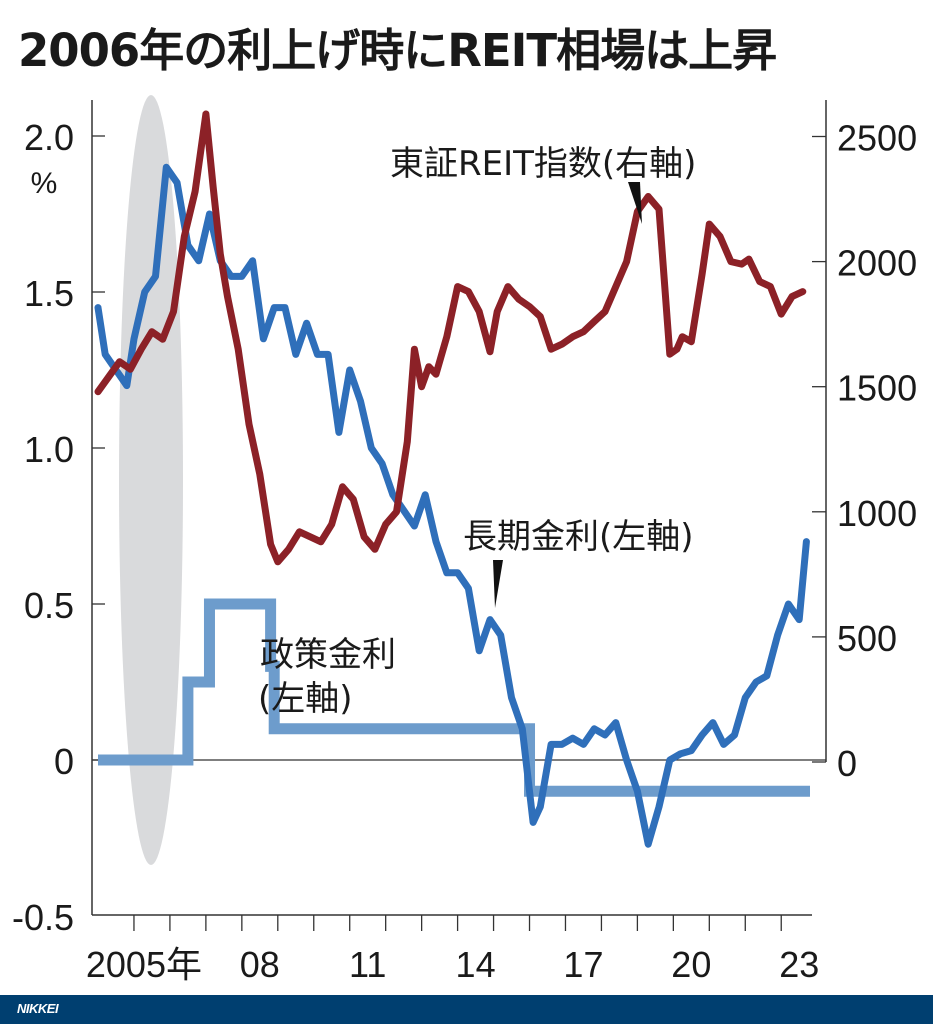 Image resolution: width=933 pixels, height=1024 pixels. What do you see at coordinates (867, 638) in the screenshot?
I see `right-tick-label: 500` at bounding box center [867, 638].